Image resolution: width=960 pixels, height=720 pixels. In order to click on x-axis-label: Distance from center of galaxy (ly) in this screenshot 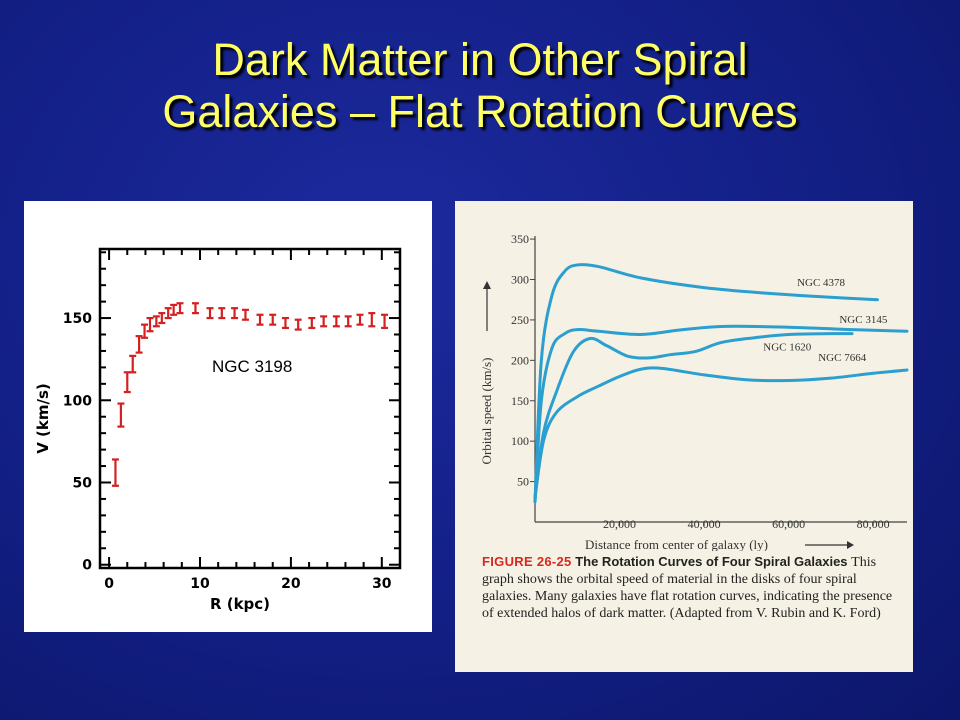, I will do `click(676, 544)`.